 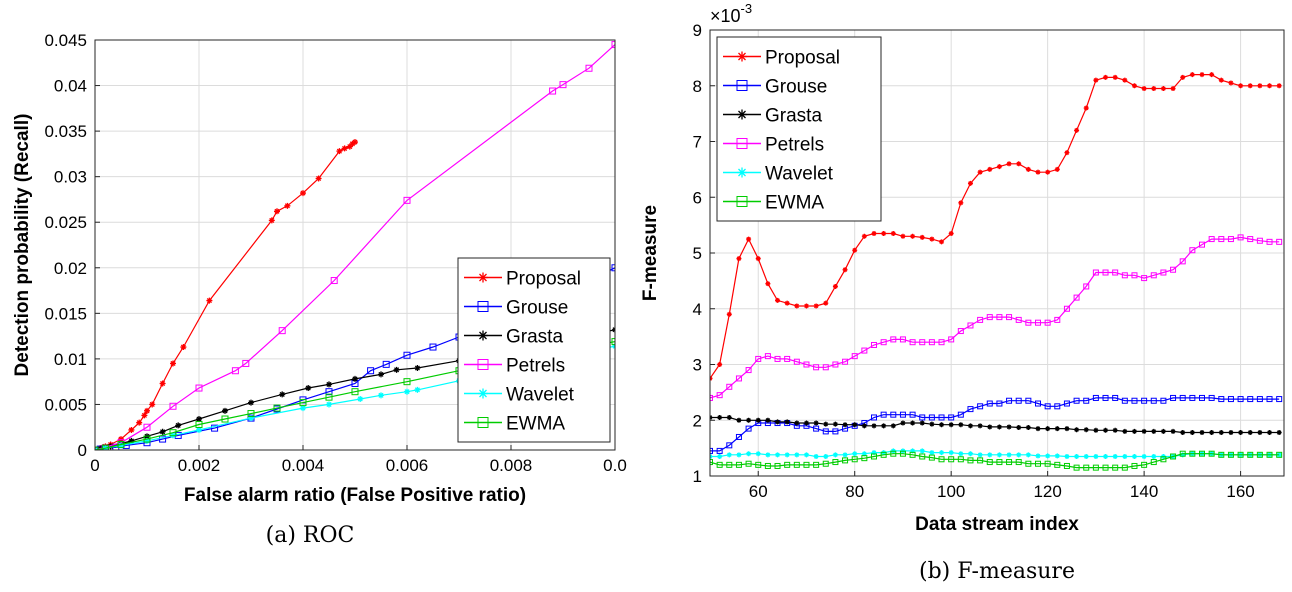 I want to click on y-tick-label: 0.04, so click(x=70, y=86).